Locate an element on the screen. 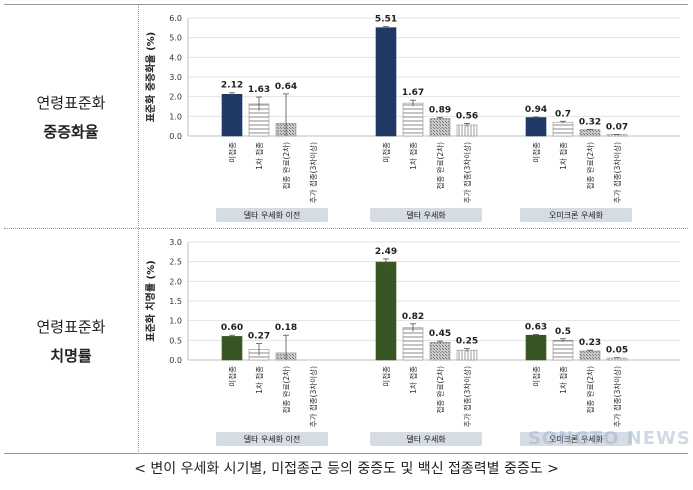 The height and width of the screenshot is (490, 693). y-tick-label: 1.5 is located at coordinates (175, 301).